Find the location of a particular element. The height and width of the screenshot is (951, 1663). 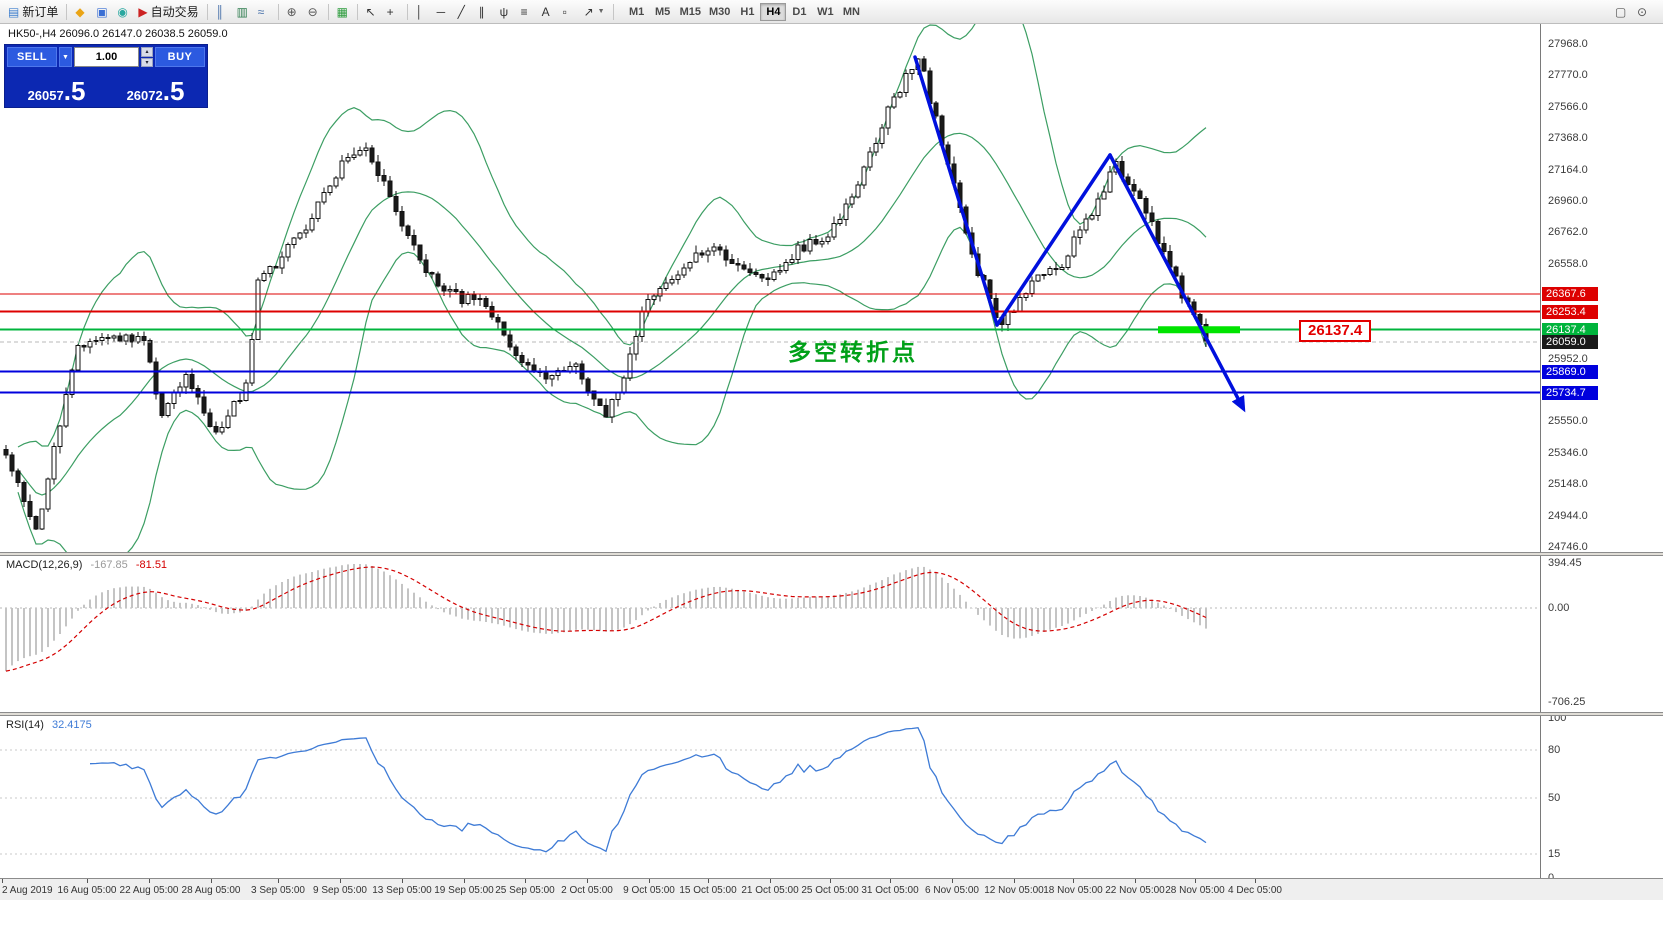

zoom-out-glyph: ⊖ is located at coordinates (312, 11).